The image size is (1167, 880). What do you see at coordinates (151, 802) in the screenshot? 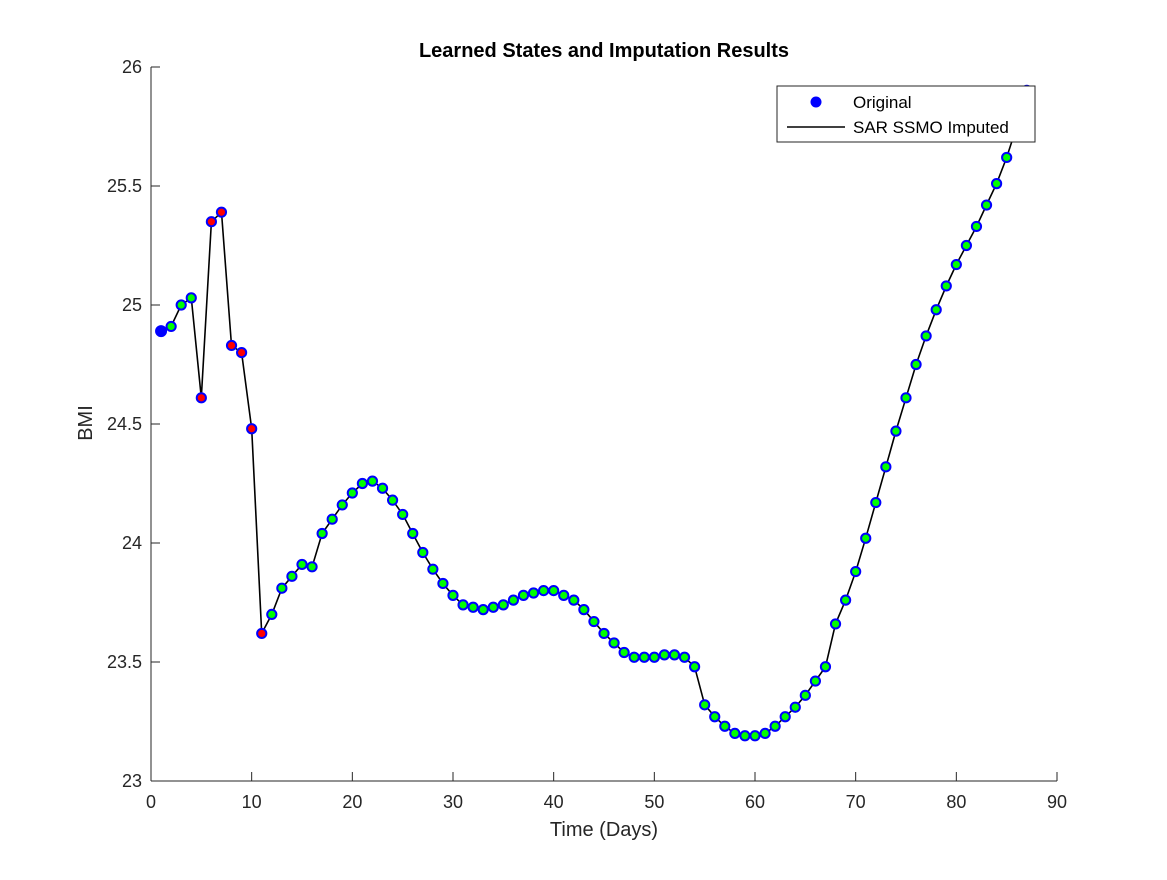
I see `x-tick-label: 0` at bounding box center [151, 802].